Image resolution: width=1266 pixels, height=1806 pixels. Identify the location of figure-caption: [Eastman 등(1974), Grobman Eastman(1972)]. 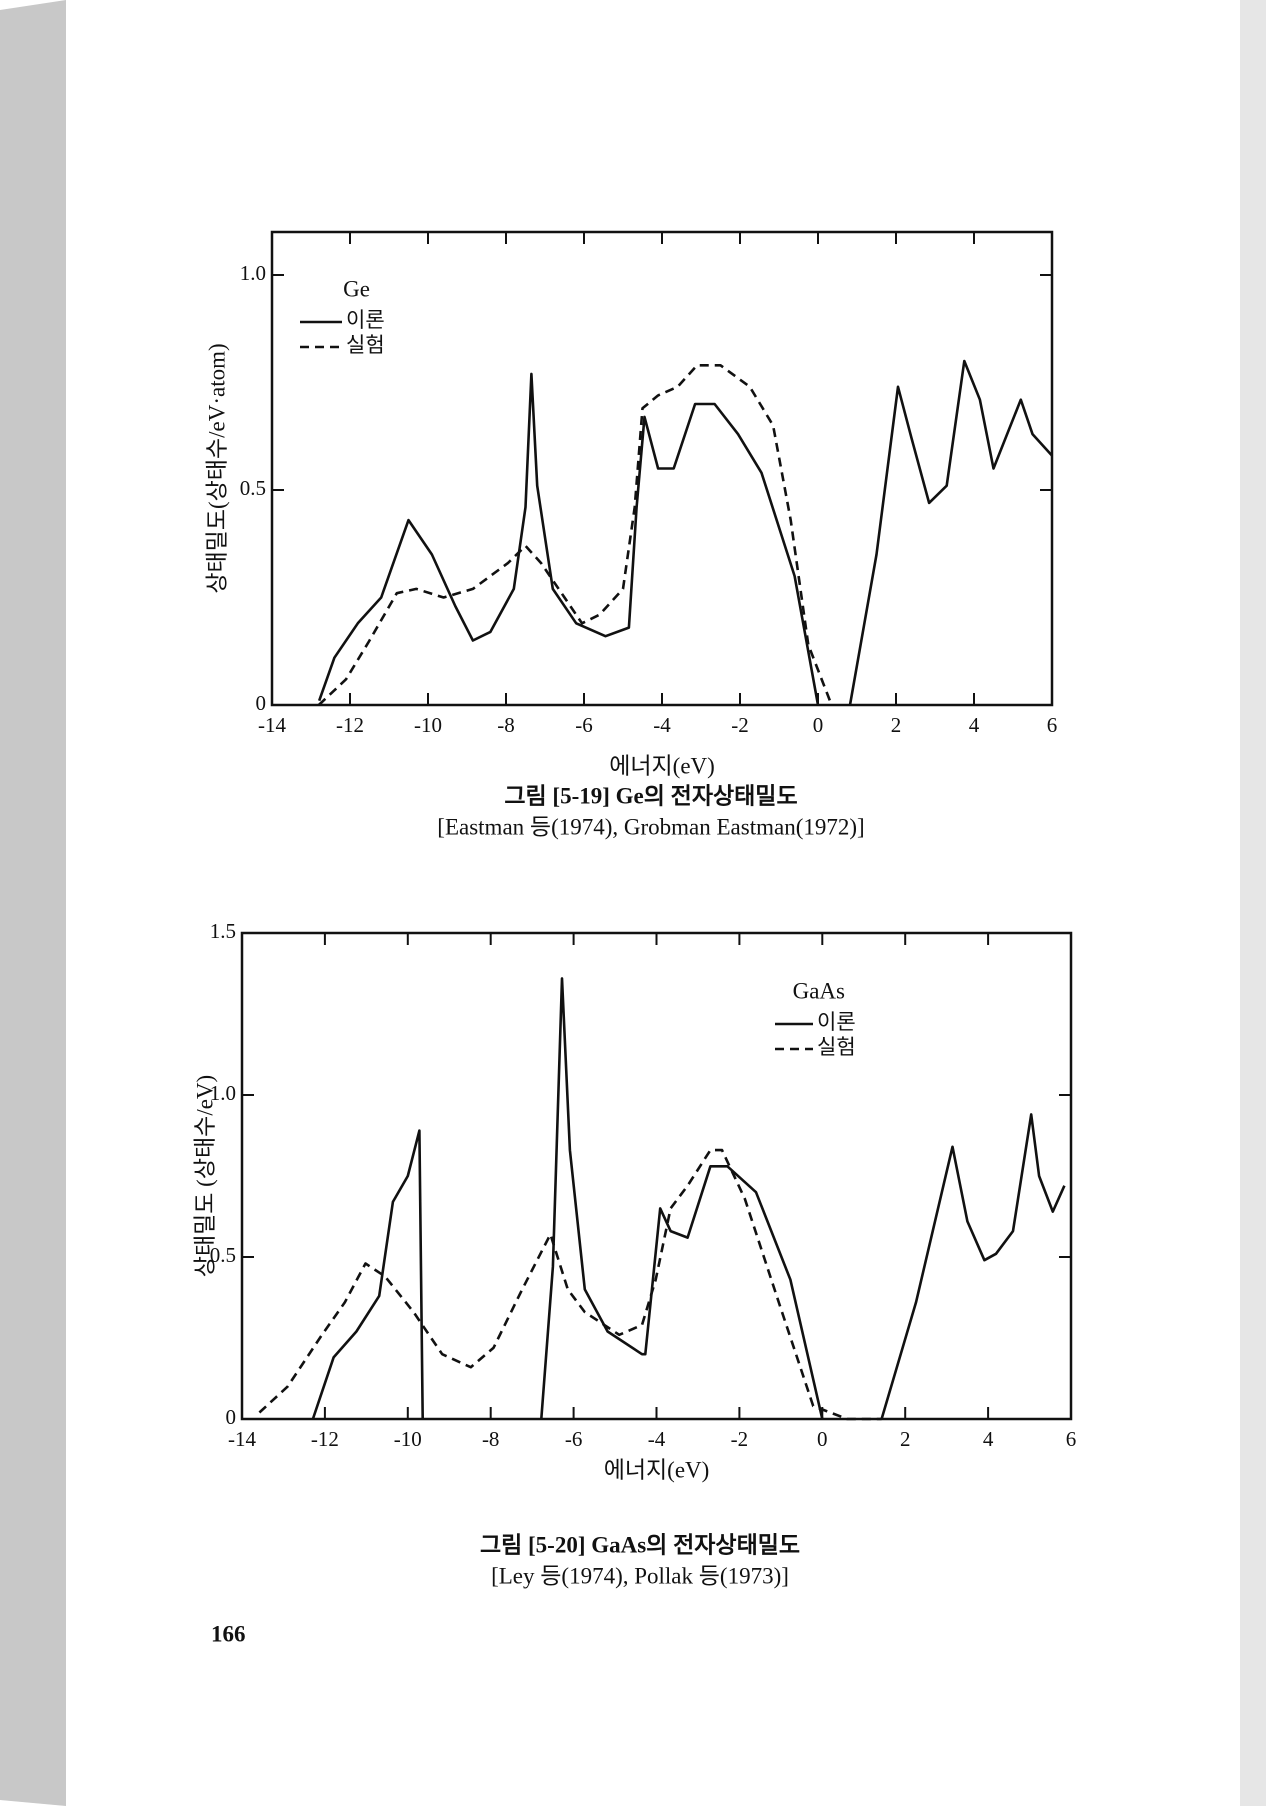
(650, 826).